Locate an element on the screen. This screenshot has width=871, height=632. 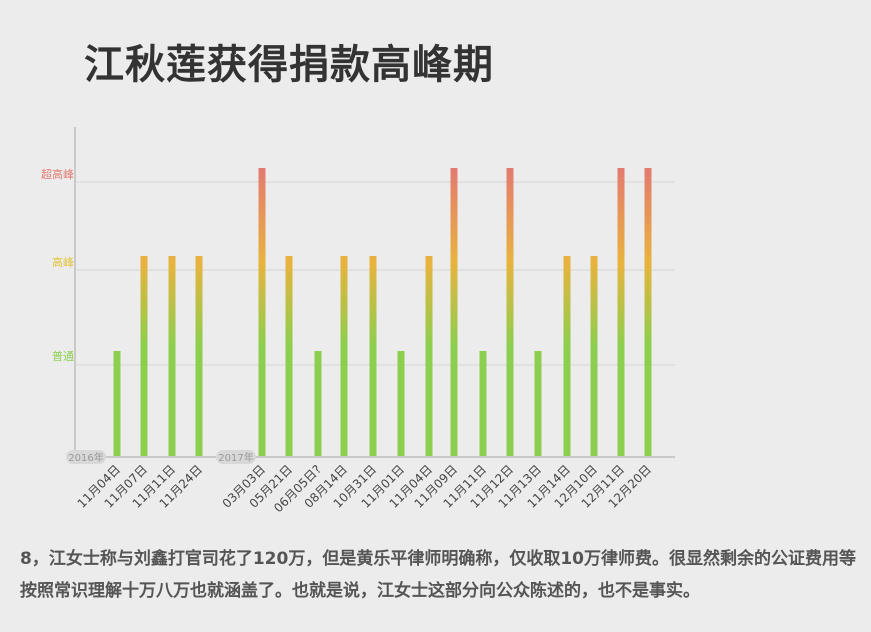
svg-text: 2016年 is located at coordinates (85, 457).